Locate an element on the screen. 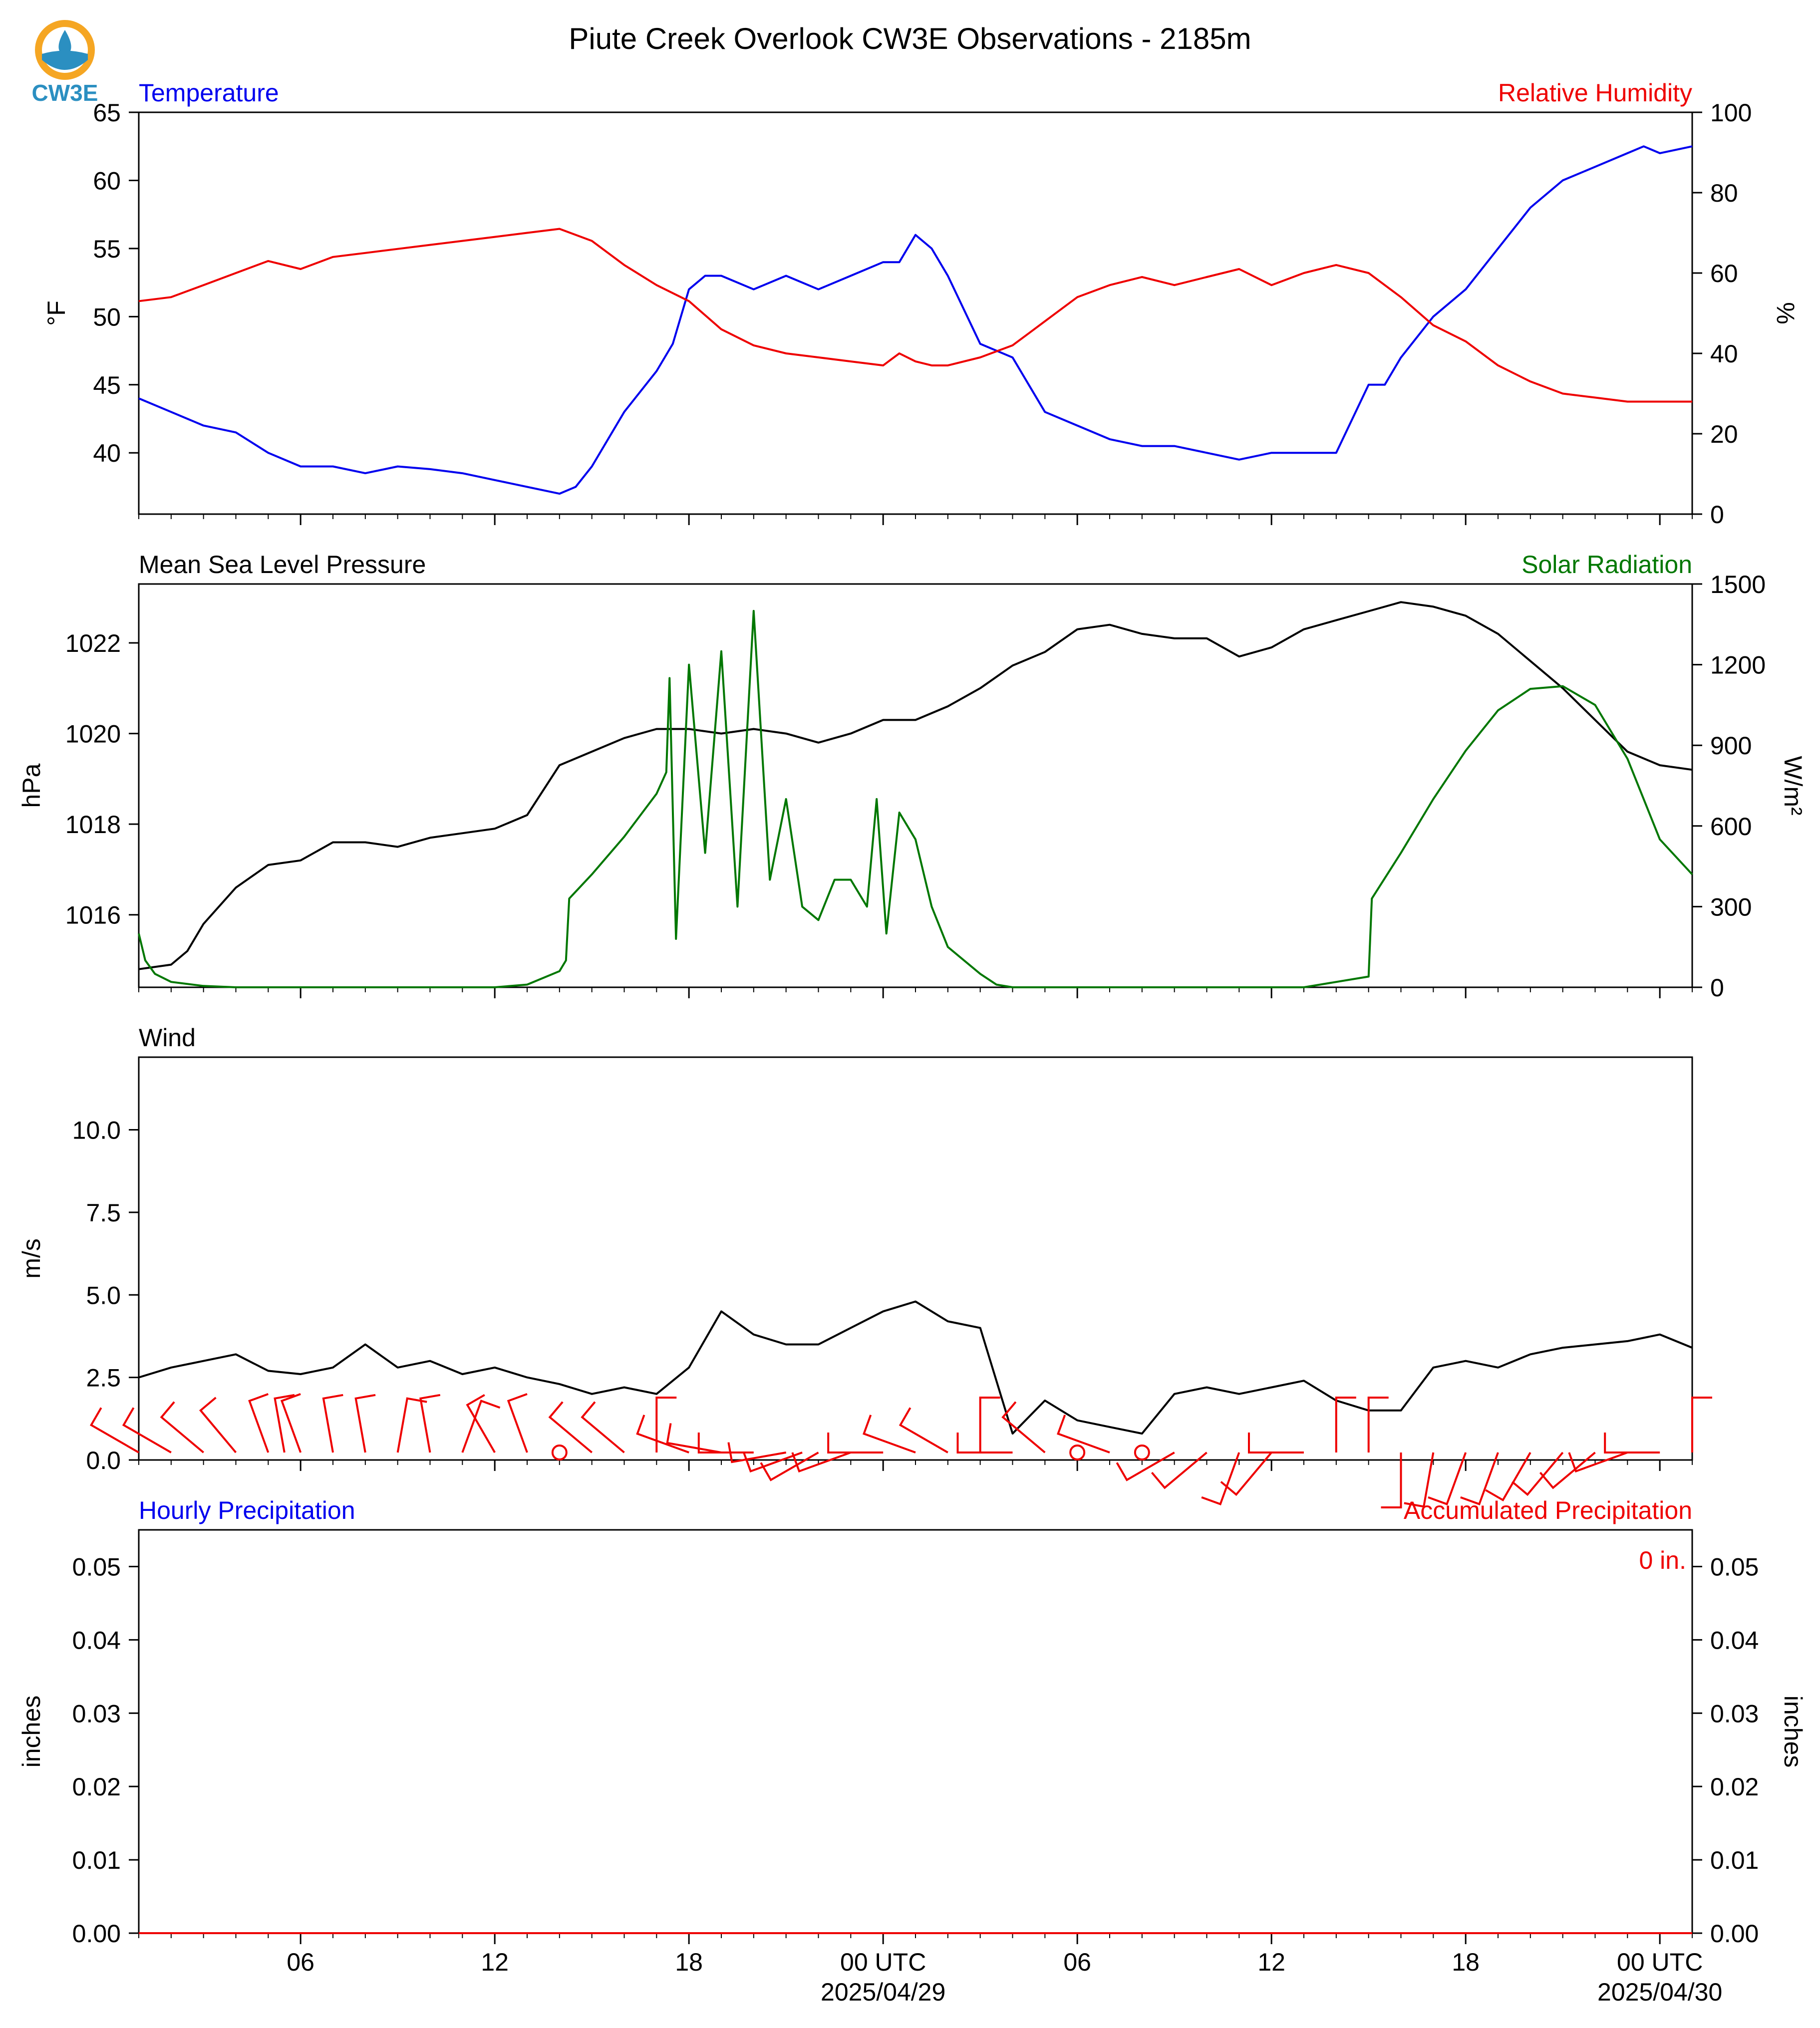  y-tick-label-left: 1016 is located at coordinates (93, 915).